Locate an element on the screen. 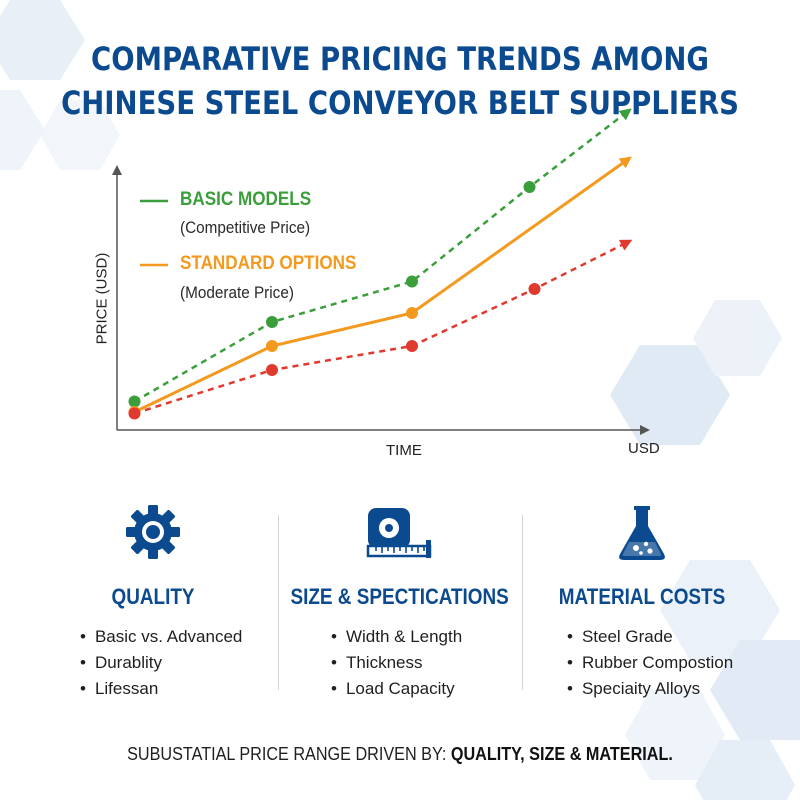 Image resolution: width=800 pixels, height=800 pixels. gear-icon is located at coordinates (153, 532).